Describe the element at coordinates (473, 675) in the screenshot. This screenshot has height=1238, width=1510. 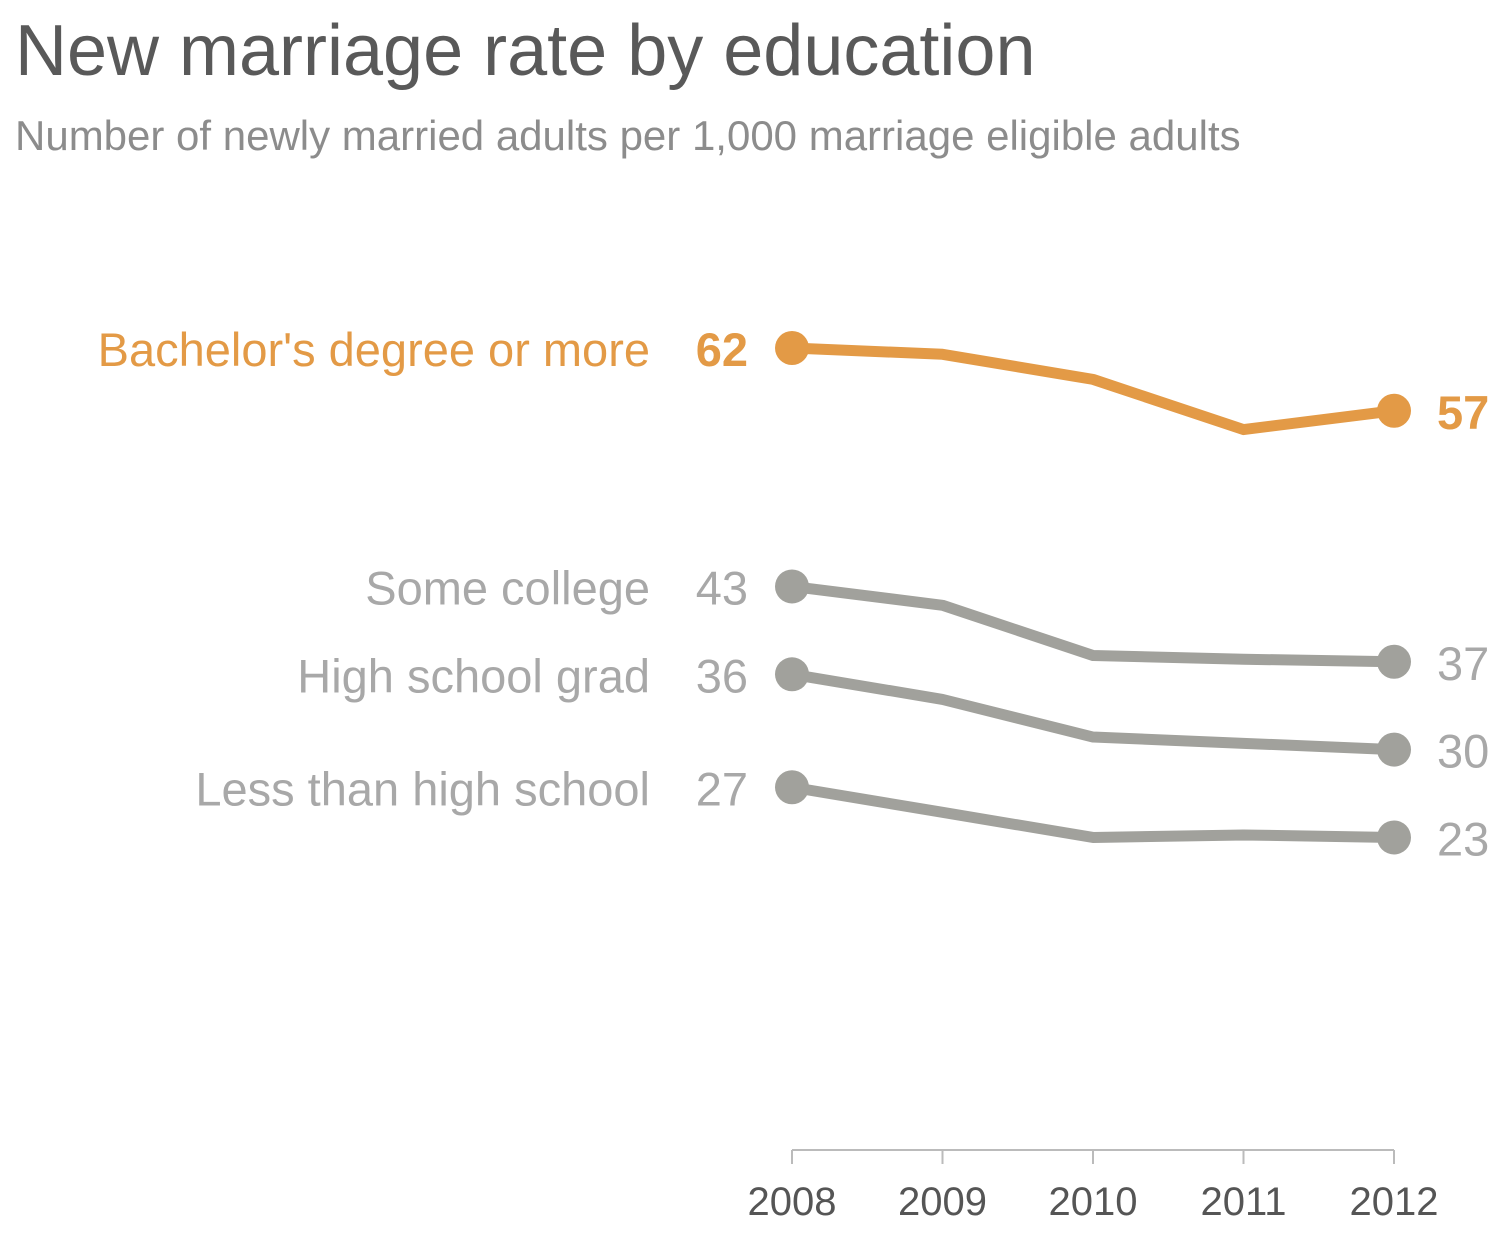
I see `series-name-label: High school grad` at that location.